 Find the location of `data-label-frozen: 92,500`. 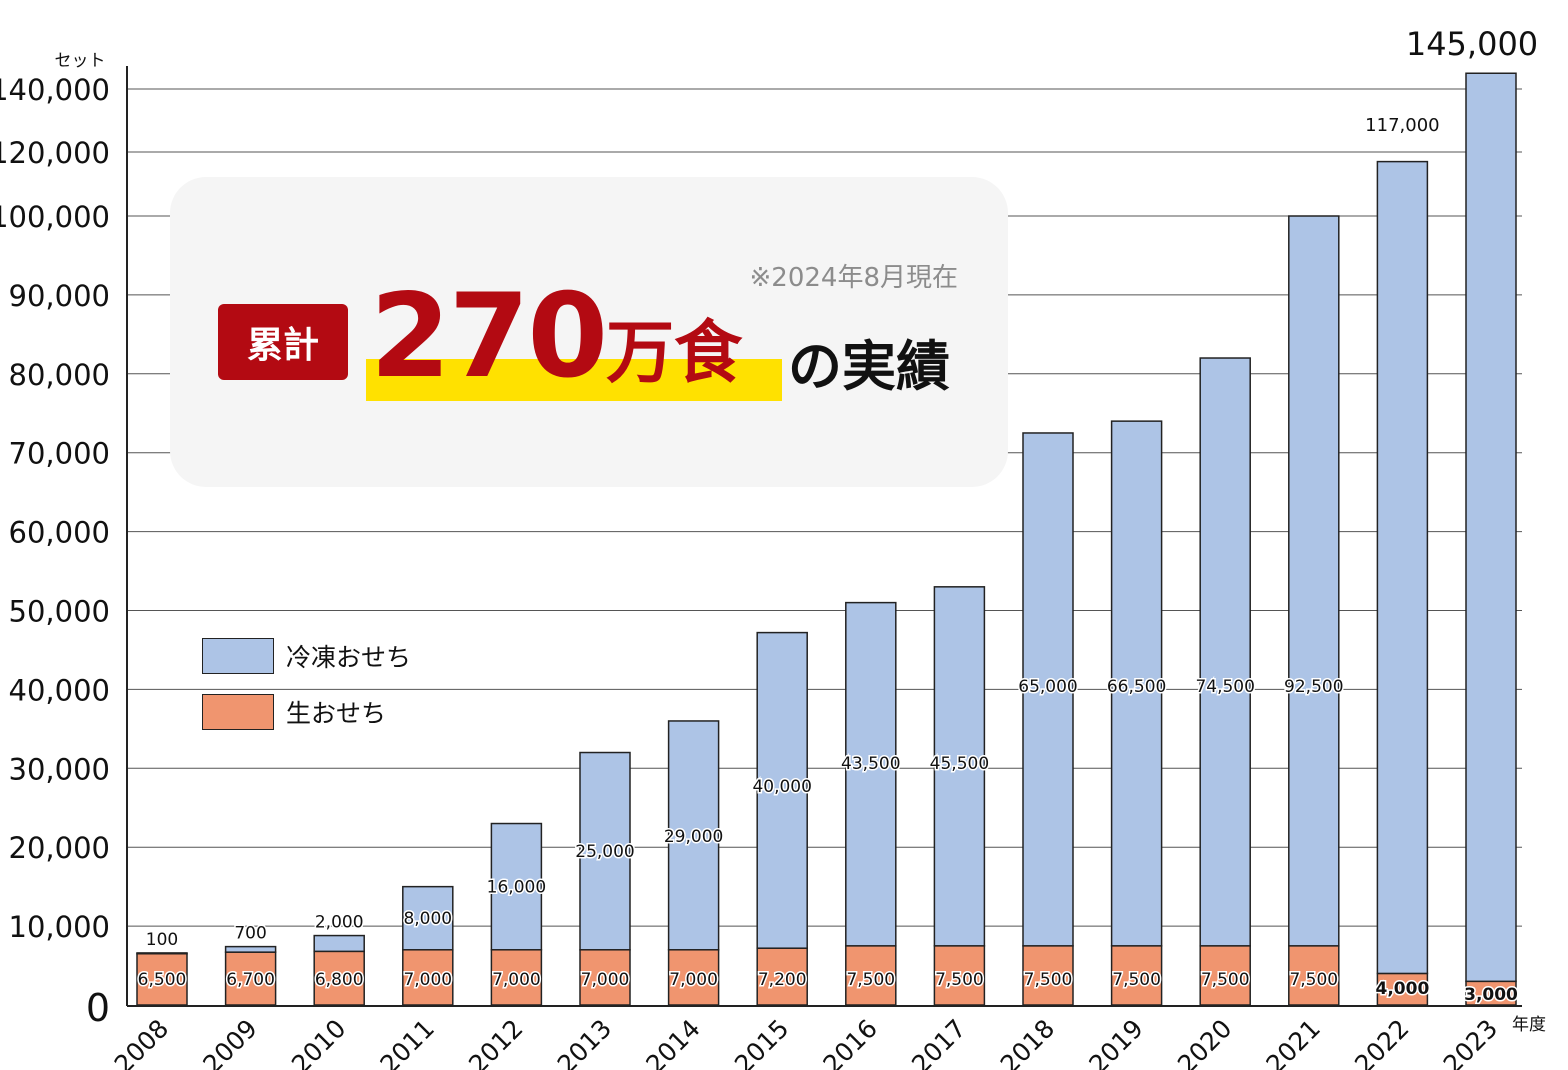

data-label-frozen: 92,500 is located at coordinates (1313, 687).